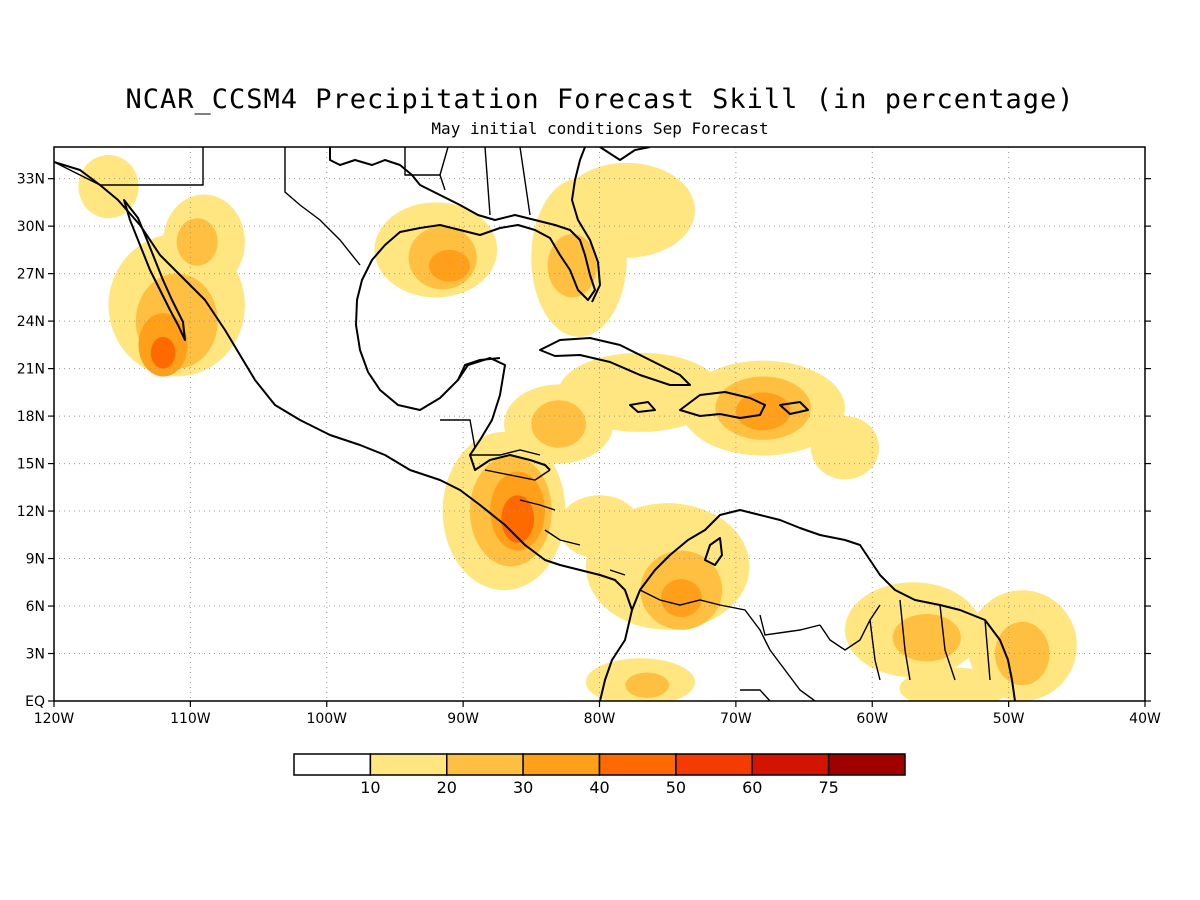 Image resolution: width=1200 pixels, height=900 pixels. Describe the element at coordinates (31, 275) in the screenshot. I see `y-tick-label-9: 27N` at that location.